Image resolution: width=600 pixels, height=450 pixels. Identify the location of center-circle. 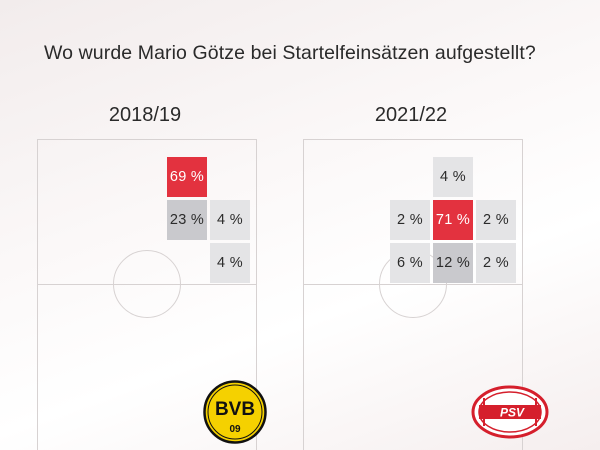
(147, 284).